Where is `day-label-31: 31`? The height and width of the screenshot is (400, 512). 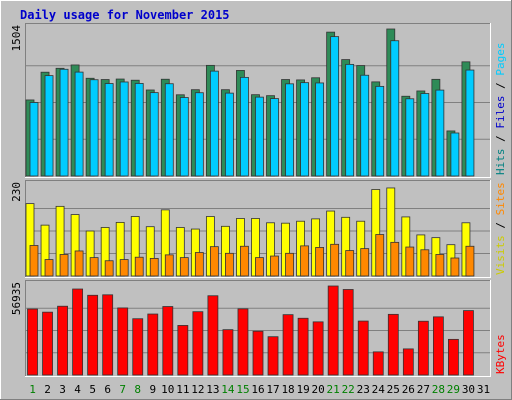 day-label-31: 31 is located at coordinates (483, 389).